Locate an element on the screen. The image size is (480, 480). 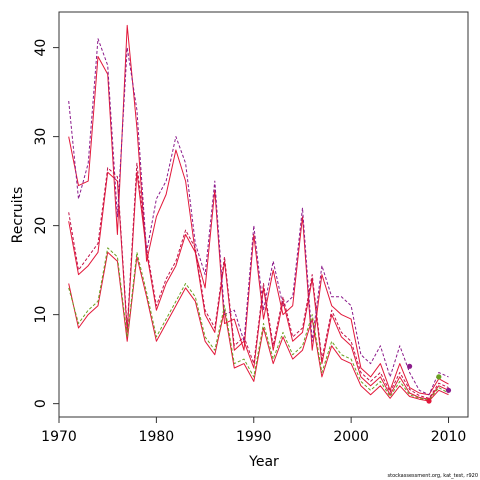
y-tick-label: 0 is located at coordinates (41, 403).